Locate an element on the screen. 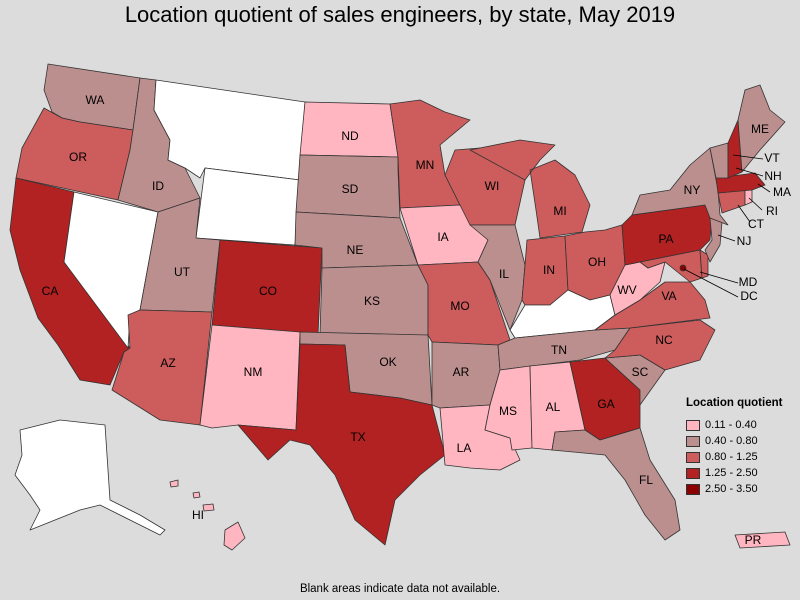 The height and width of the screenshot is (600, 800). footnote: Blank areas indicate data not available. is located at coordinates (400, 589).